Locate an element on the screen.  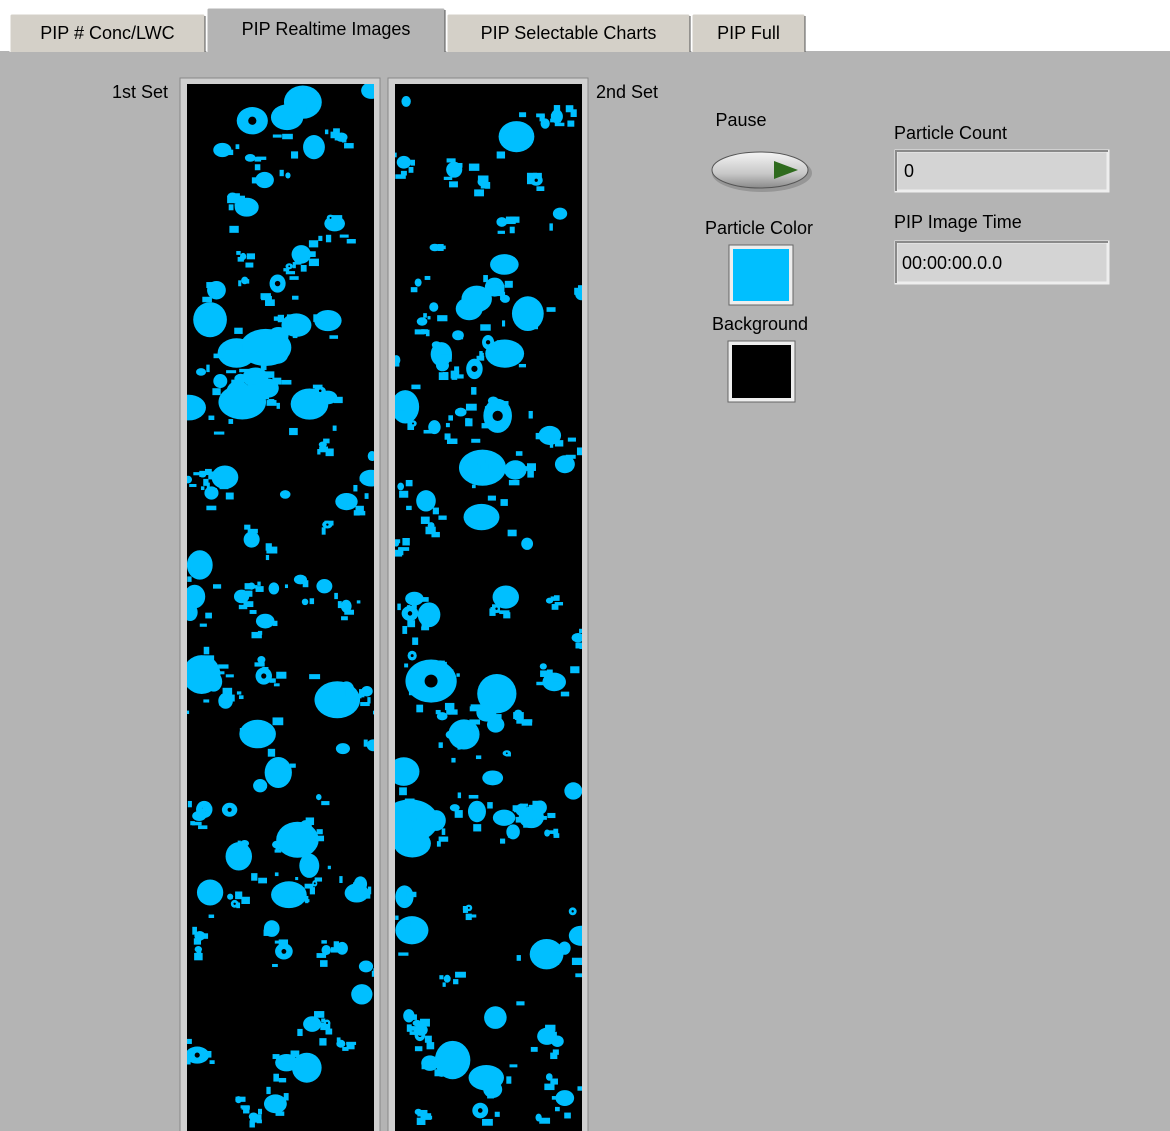
pause-button is located at coordinates (761, 171).